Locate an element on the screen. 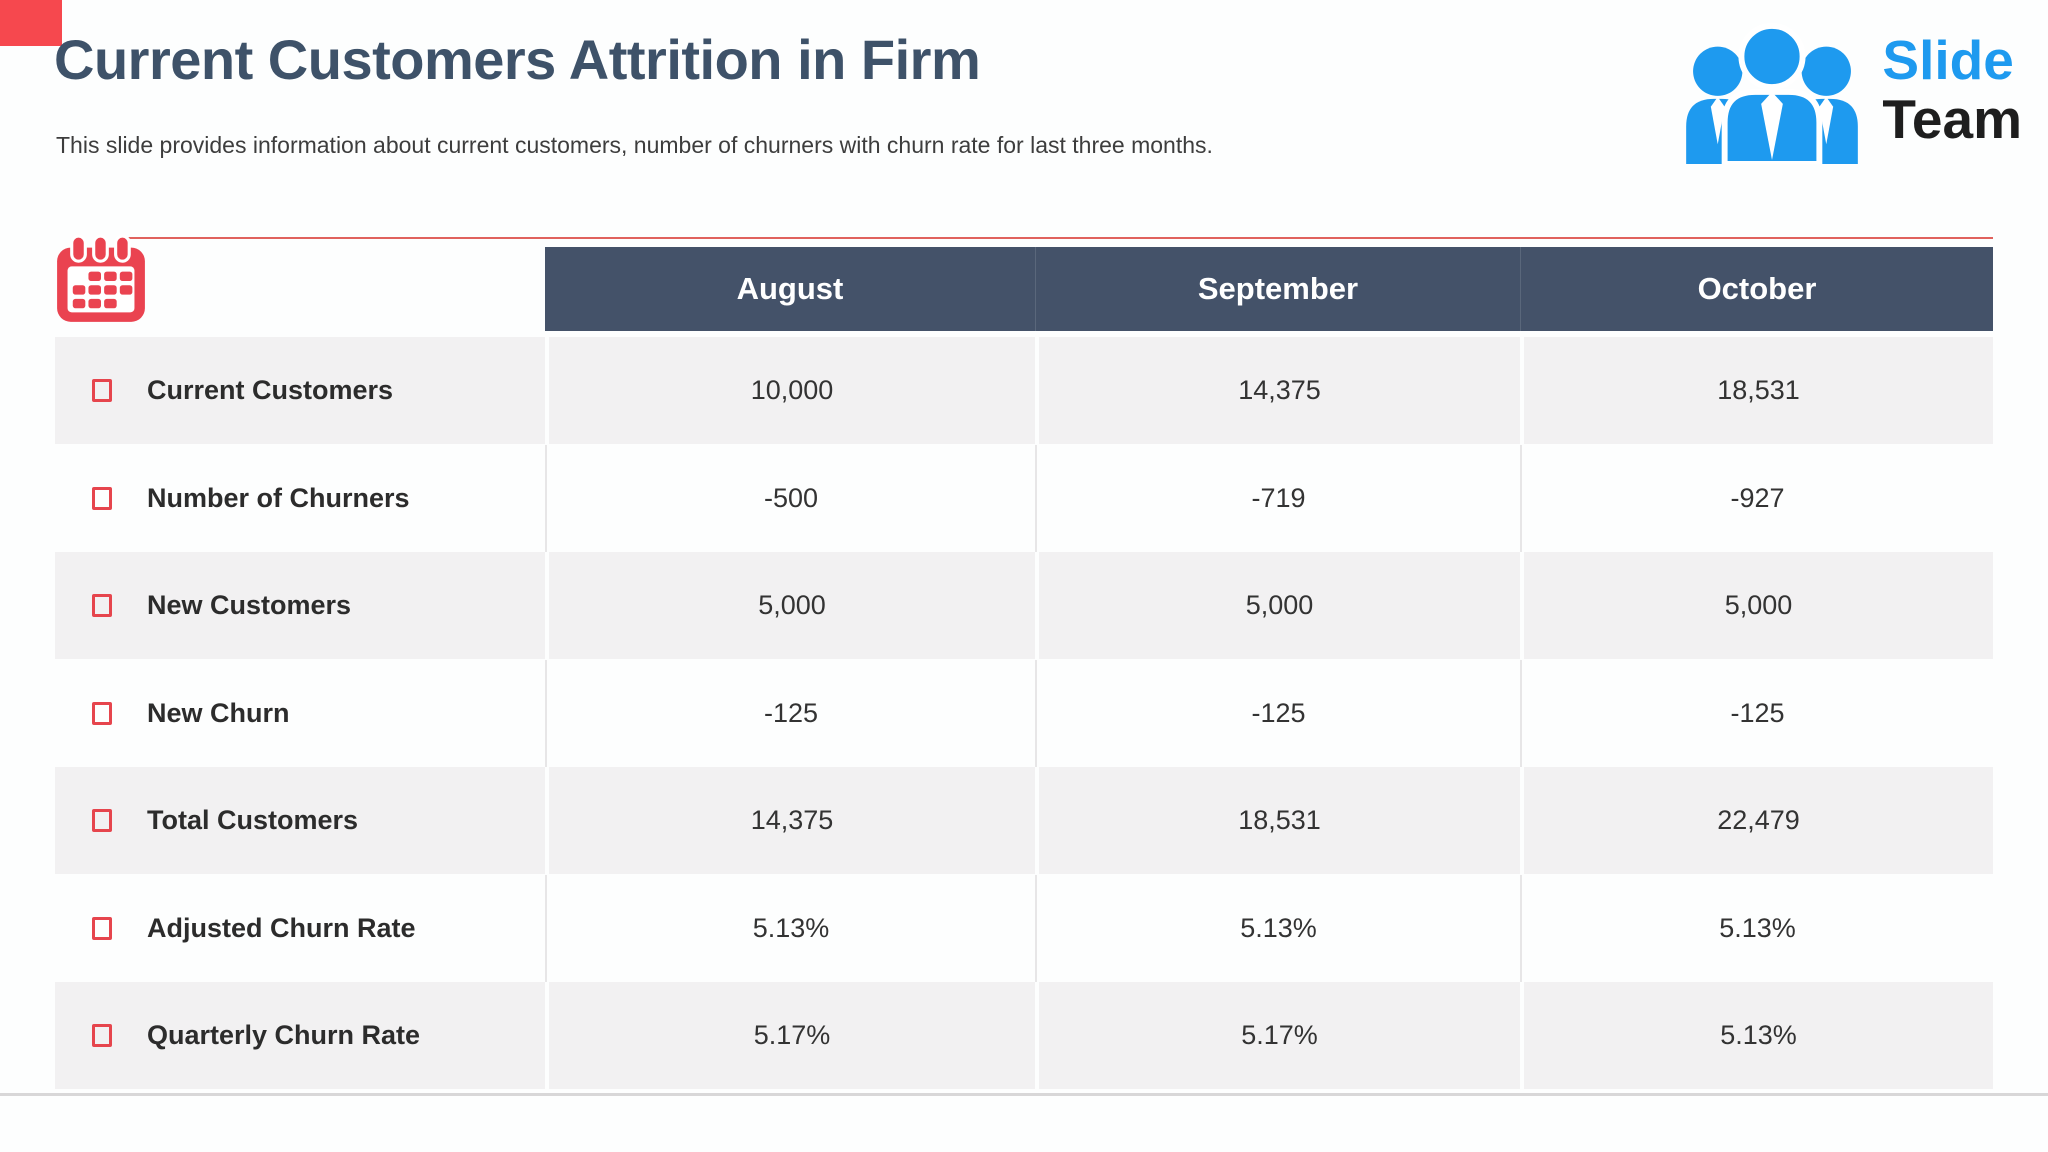 This screenshot has width=2048, height=1152. table-row: Quarterly Churn Rate 5.17% 5.17% 5.13% is located at coordinates (1024, 1035).